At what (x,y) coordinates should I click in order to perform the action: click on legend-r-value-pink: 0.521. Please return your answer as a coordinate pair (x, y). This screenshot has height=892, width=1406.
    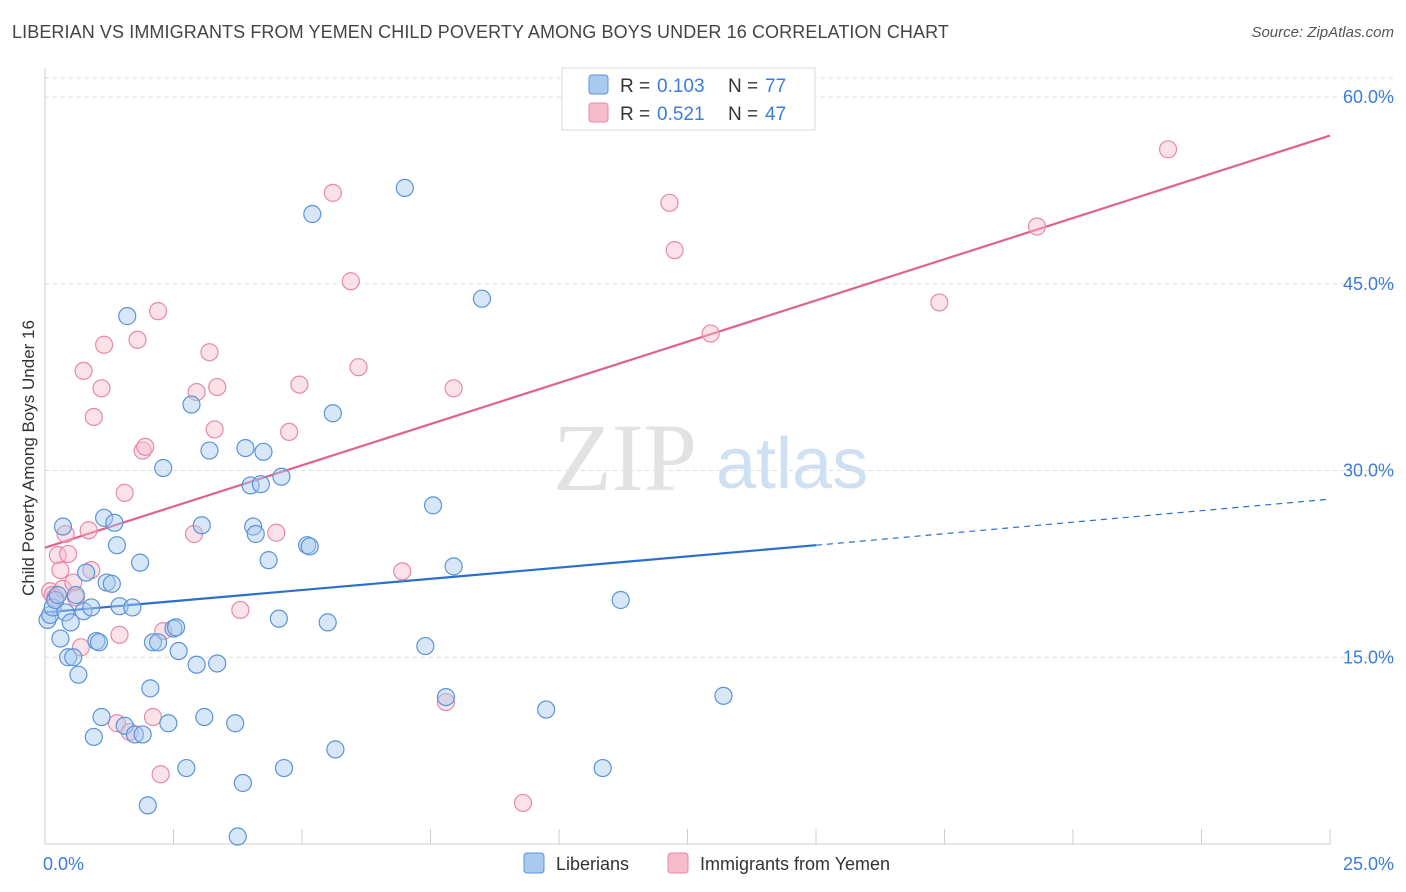
    Looking at the image, I should click on (681, 114).